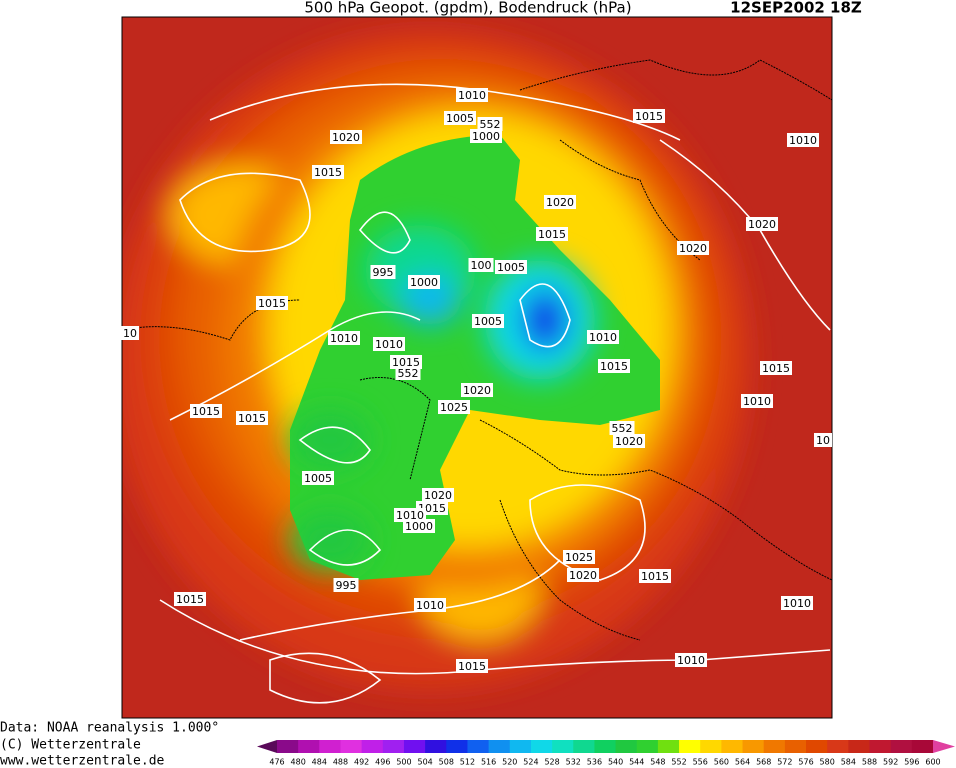 The height and width of the screenshot is (768, 956). Describe the element at coordinates (361, 762) in the screenshot. I see `legend-label: 492` at that location.